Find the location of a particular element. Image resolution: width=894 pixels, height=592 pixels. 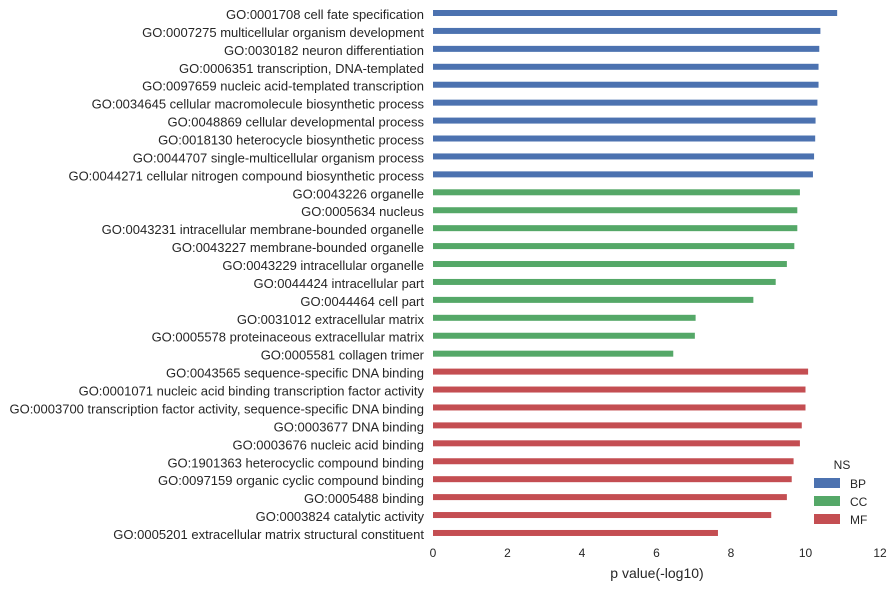

category-tick-label: GO:0005488 binding is located at coordinates (364, 498).